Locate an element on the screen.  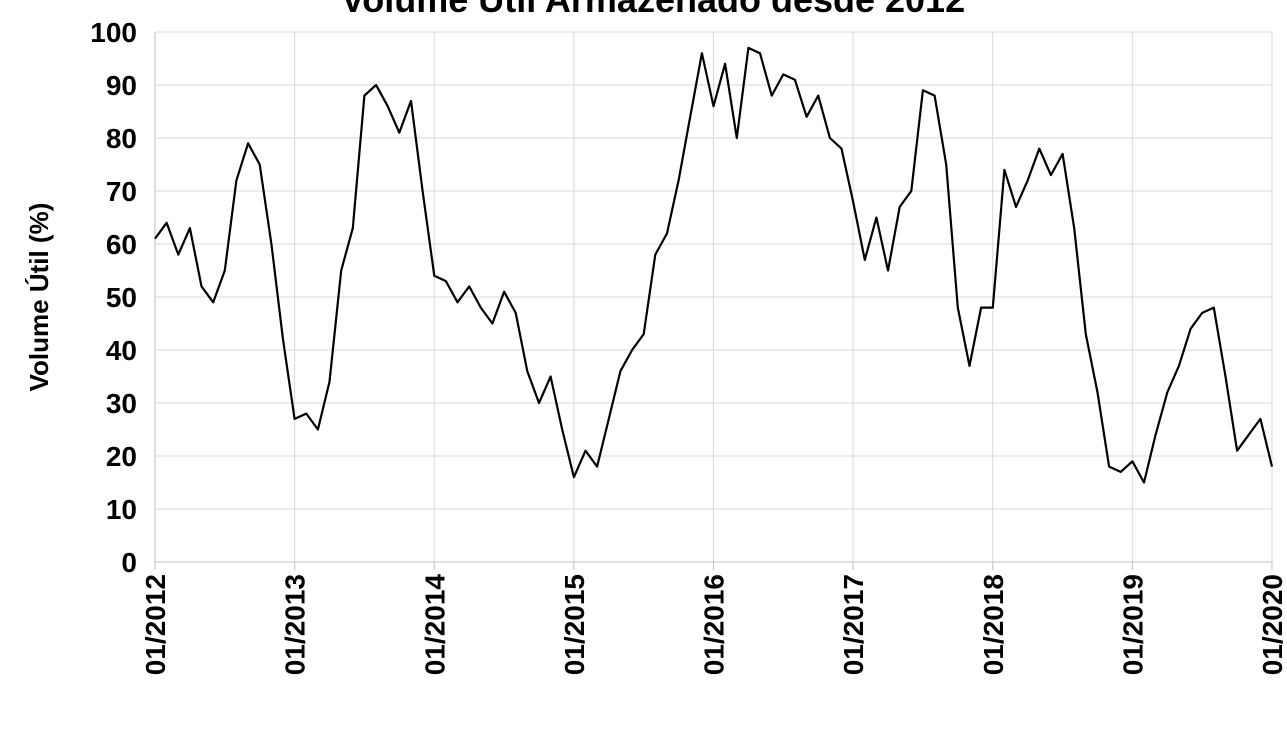
x-tick-label: 01/2013 is located at coordinates (295, 624).